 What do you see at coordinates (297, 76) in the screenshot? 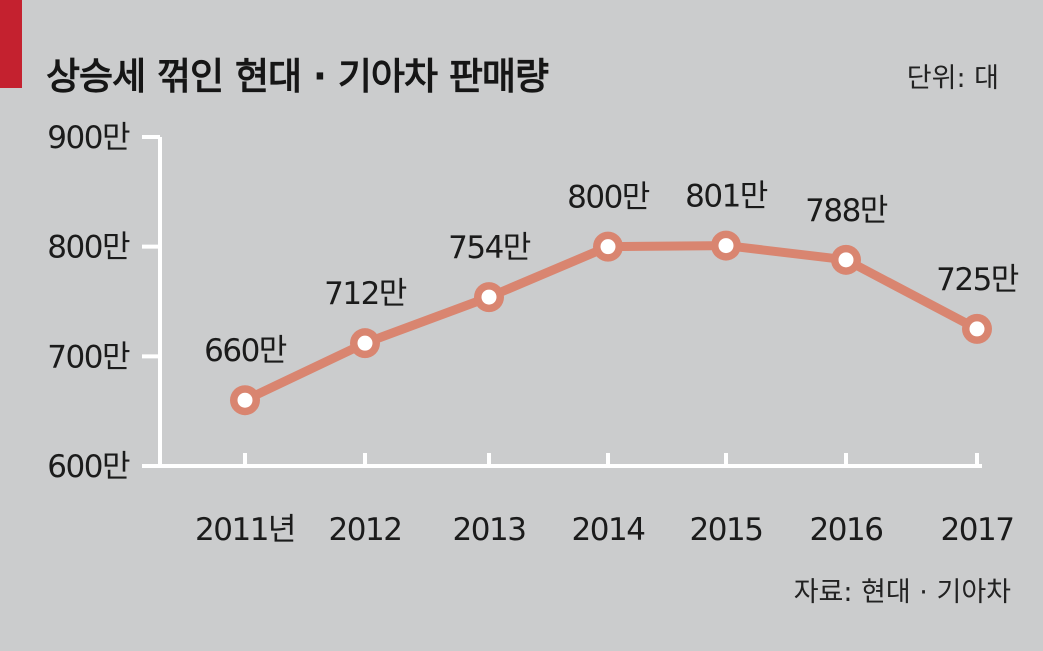
I see `chart-title: 상승세 꺾인 현대 · 기아차 판매량` at bounding box center [297, 76].